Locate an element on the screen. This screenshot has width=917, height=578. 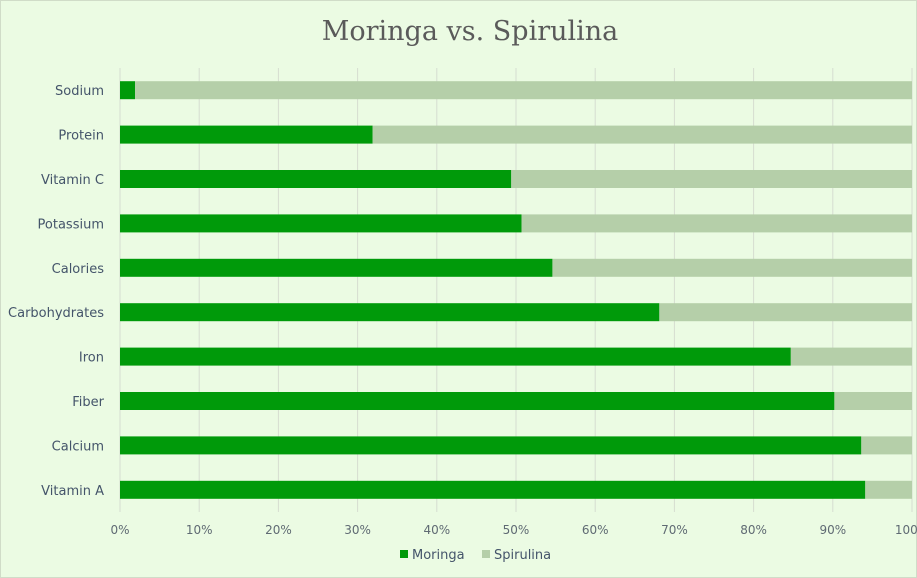
x-tick-label: 90% is located at coordinates (832, 530).